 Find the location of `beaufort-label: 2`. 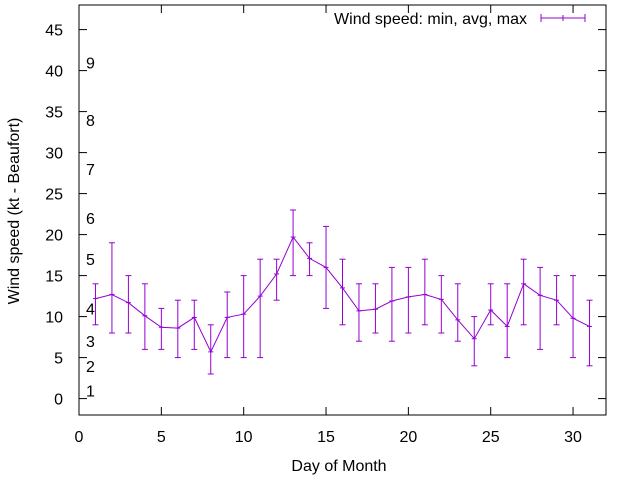

beaufort-label: 2 is located at coordinates (90, 367).